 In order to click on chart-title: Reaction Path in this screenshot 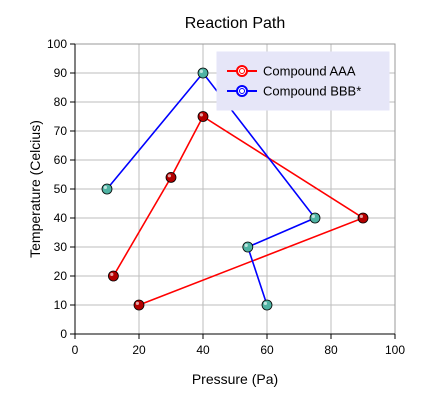, I will do `click(235, 23)`.